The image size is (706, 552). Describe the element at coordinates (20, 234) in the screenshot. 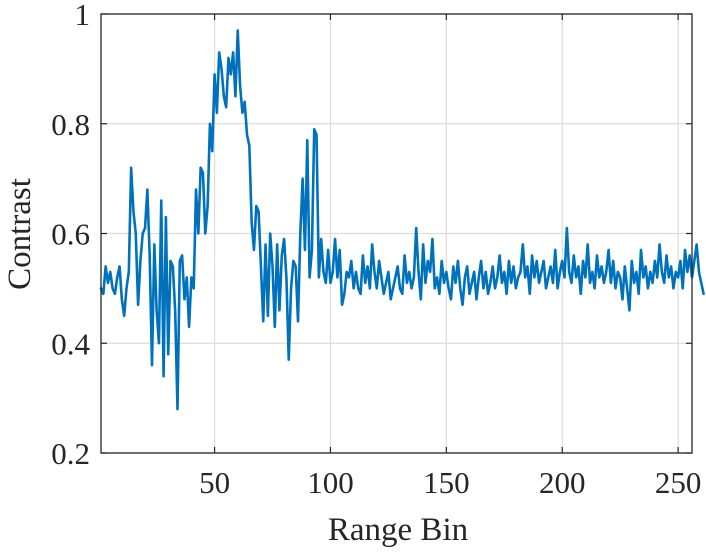

I see `y-axis-title: Contrast` at that location.